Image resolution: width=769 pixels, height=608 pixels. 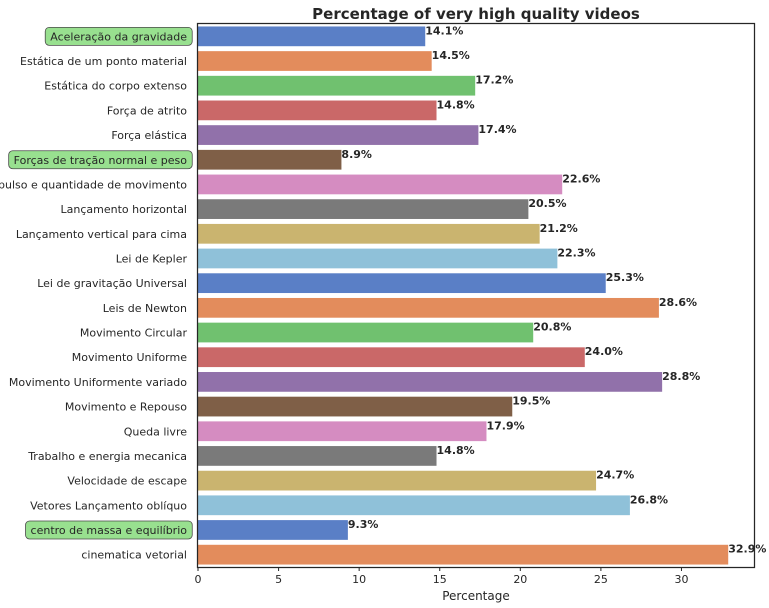 I want to click on x-tick-label: 15, so click(x=440, y=579).